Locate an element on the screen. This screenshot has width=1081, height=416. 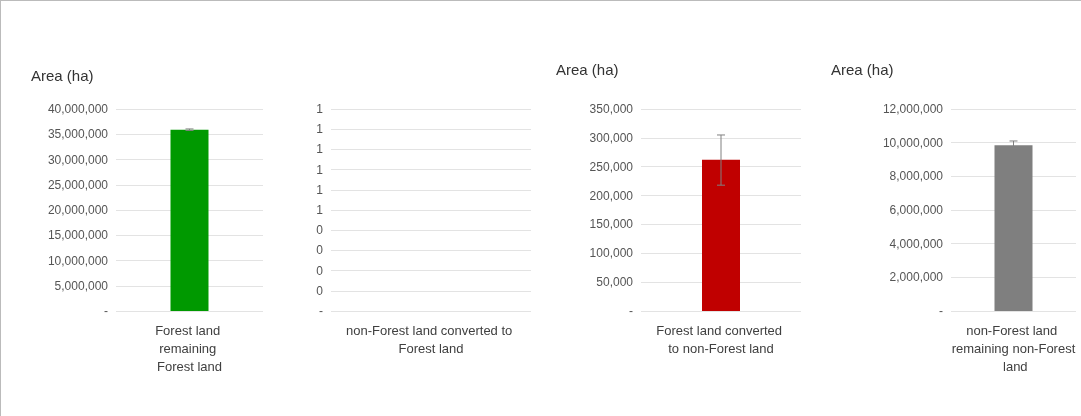
x-tick-label: Forest land remaining Forest land is located at coordinates (189, 348).